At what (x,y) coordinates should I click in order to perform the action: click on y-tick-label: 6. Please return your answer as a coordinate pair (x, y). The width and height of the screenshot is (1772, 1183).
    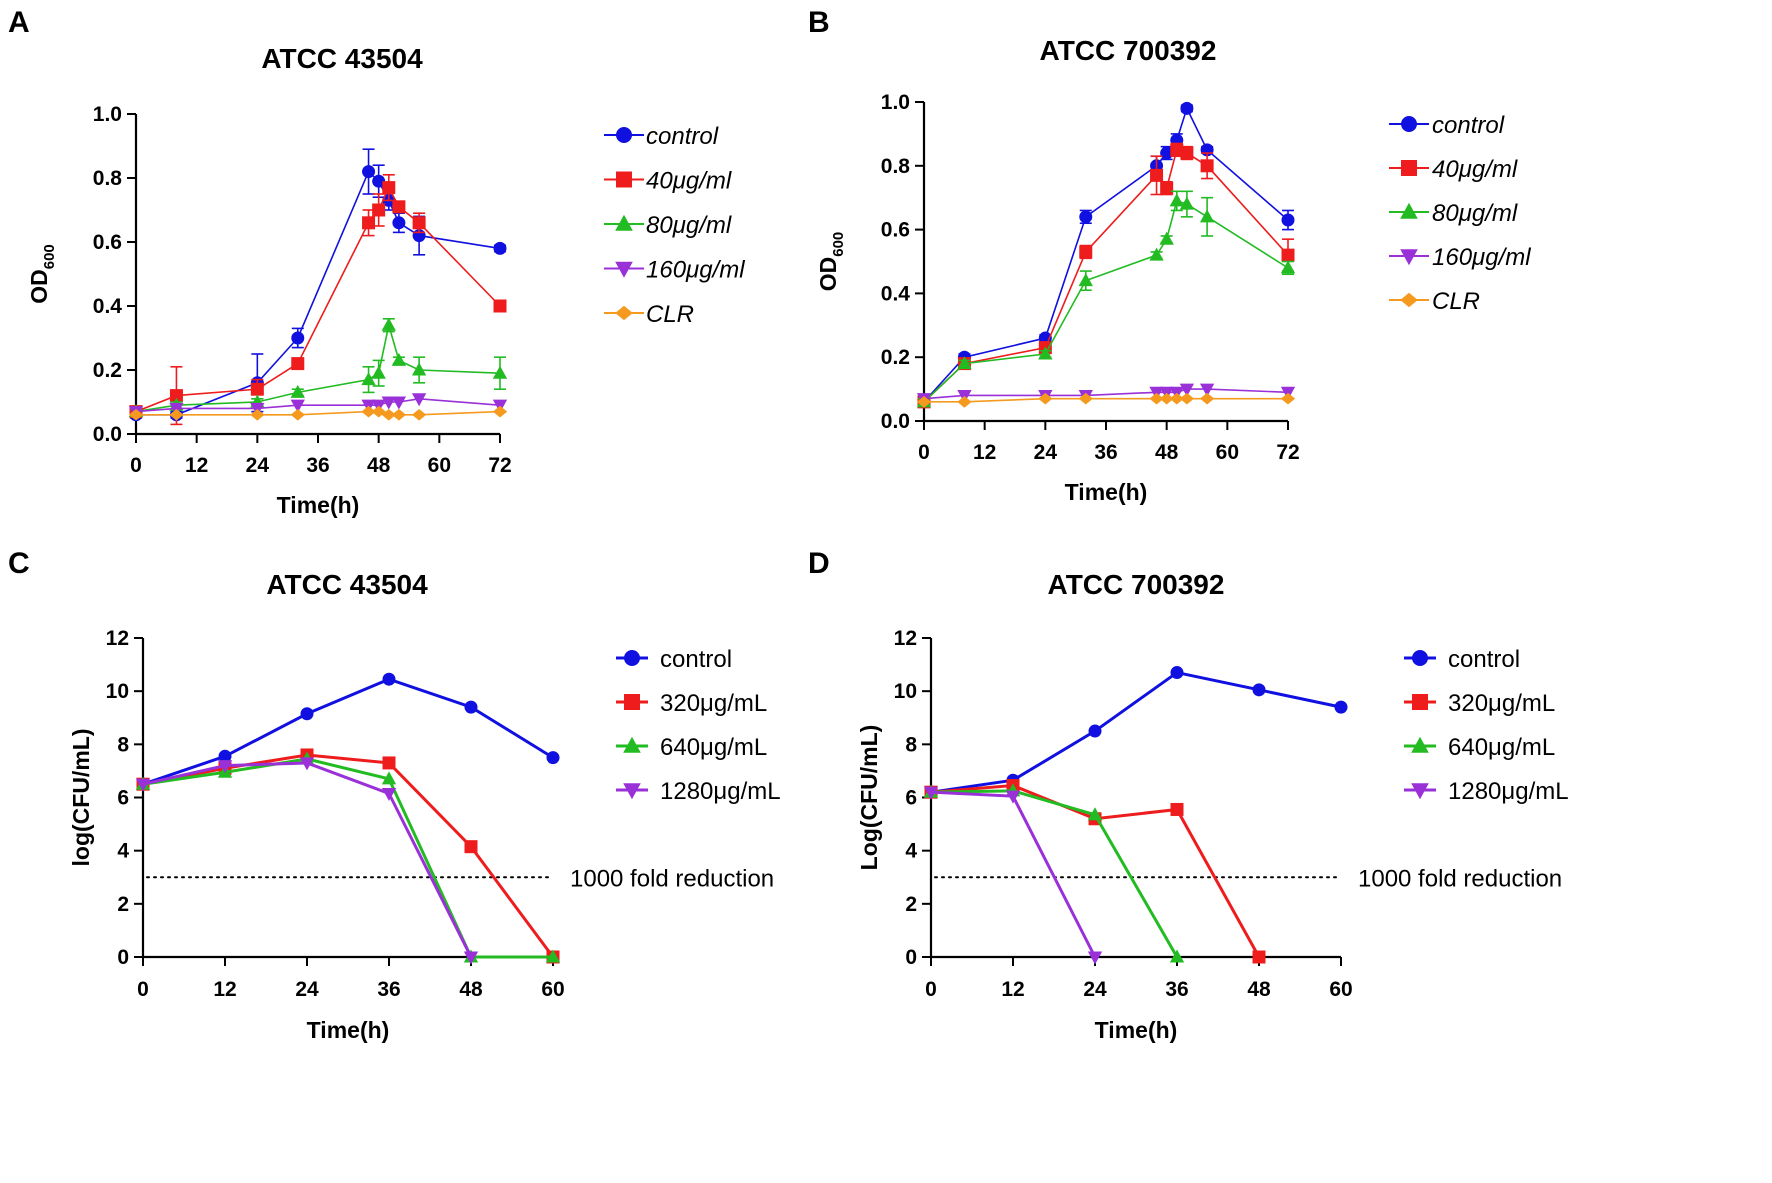
    Looking at the image, I should click on (911, 798).